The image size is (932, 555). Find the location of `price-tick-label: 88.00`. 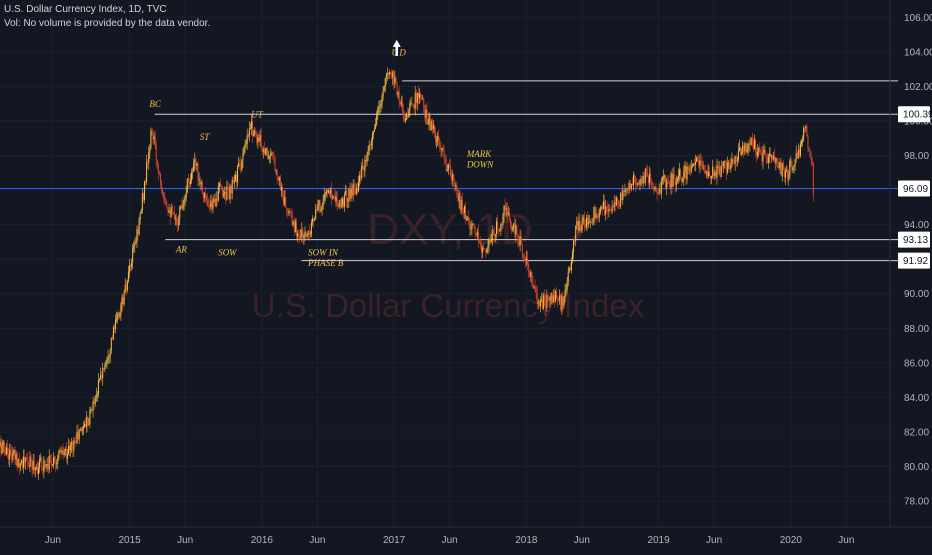

price-tick-label: 88.00 is located at coordinates (916, 329).